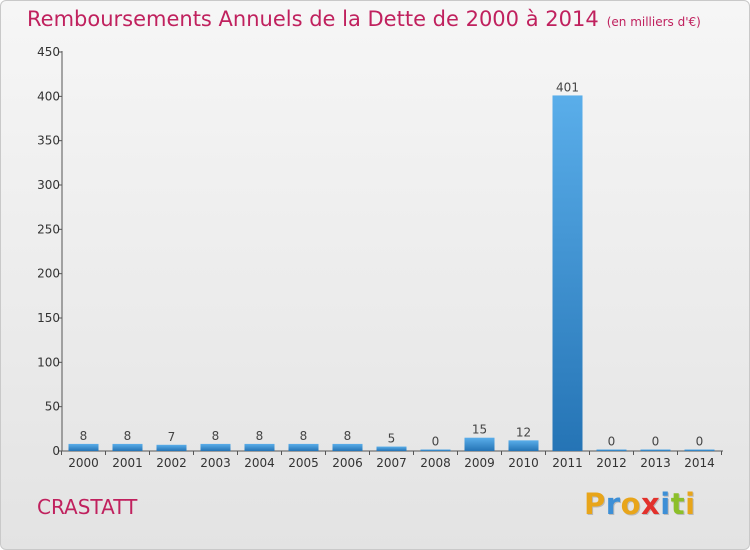  What do you see at coordinates (215, 447) in the screenshot?
I see `bar-2003` at bounding box center [215, 447].